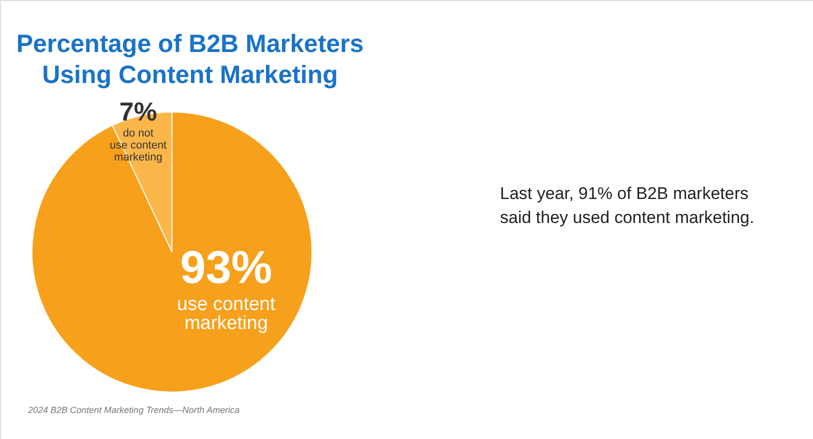 Image resolution: width=813 pixels, height=439 pixels. Describe the element at coordinates (190, 59) in the screenshot. I see `chart-title: Percentage of B2B Marketers Using Content Marketing` at that location.